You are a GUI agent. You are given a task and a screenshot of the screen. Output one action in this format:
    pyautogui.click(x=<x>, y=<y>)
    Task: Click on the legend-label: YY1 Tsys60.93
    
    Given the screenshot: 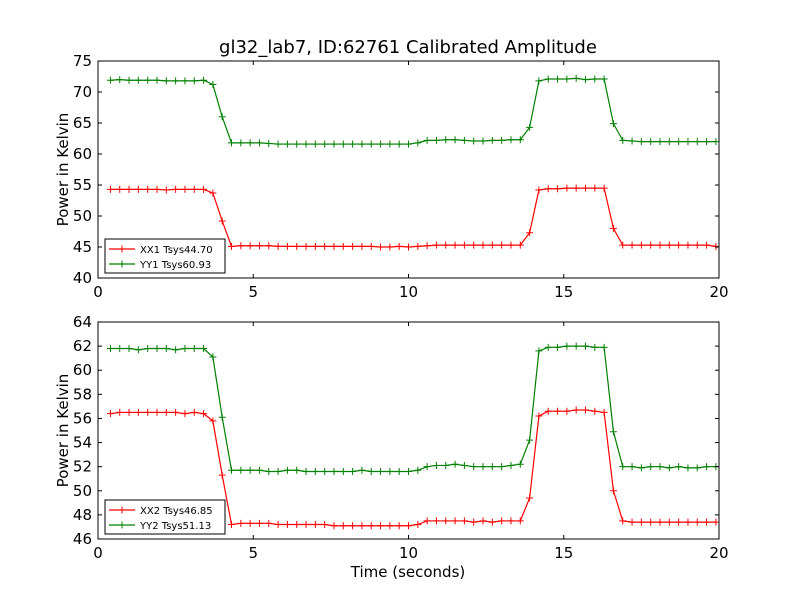 What is the action you would take?
    pyautogui.click(x=175, y=265)
    